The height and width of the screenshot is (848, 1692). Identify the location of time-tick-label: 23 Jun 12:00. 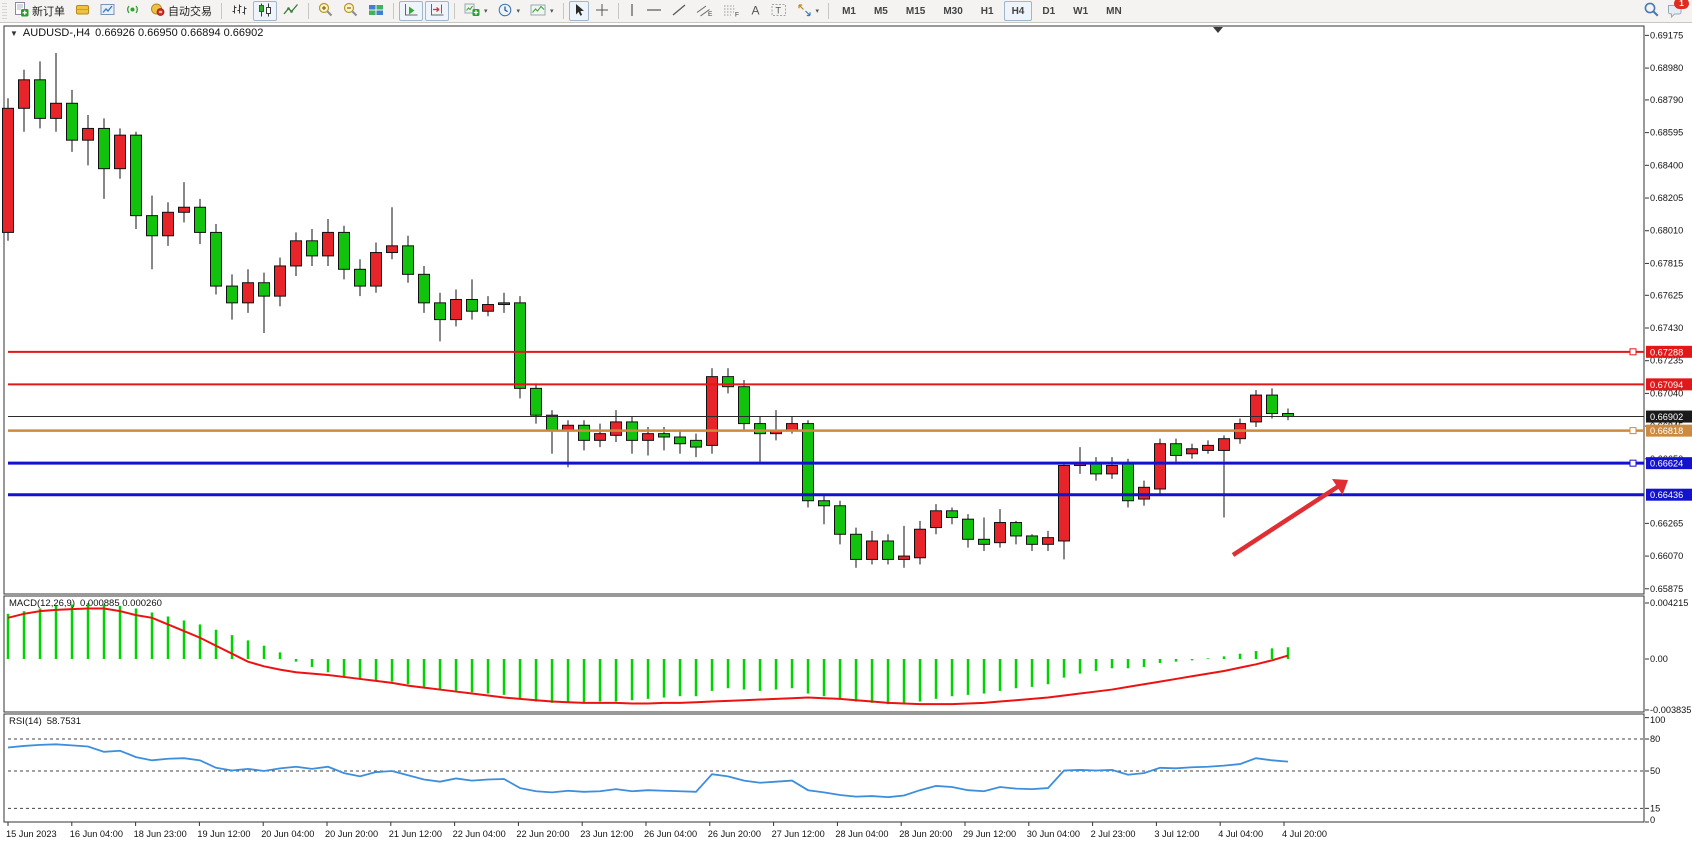
(606, 834).